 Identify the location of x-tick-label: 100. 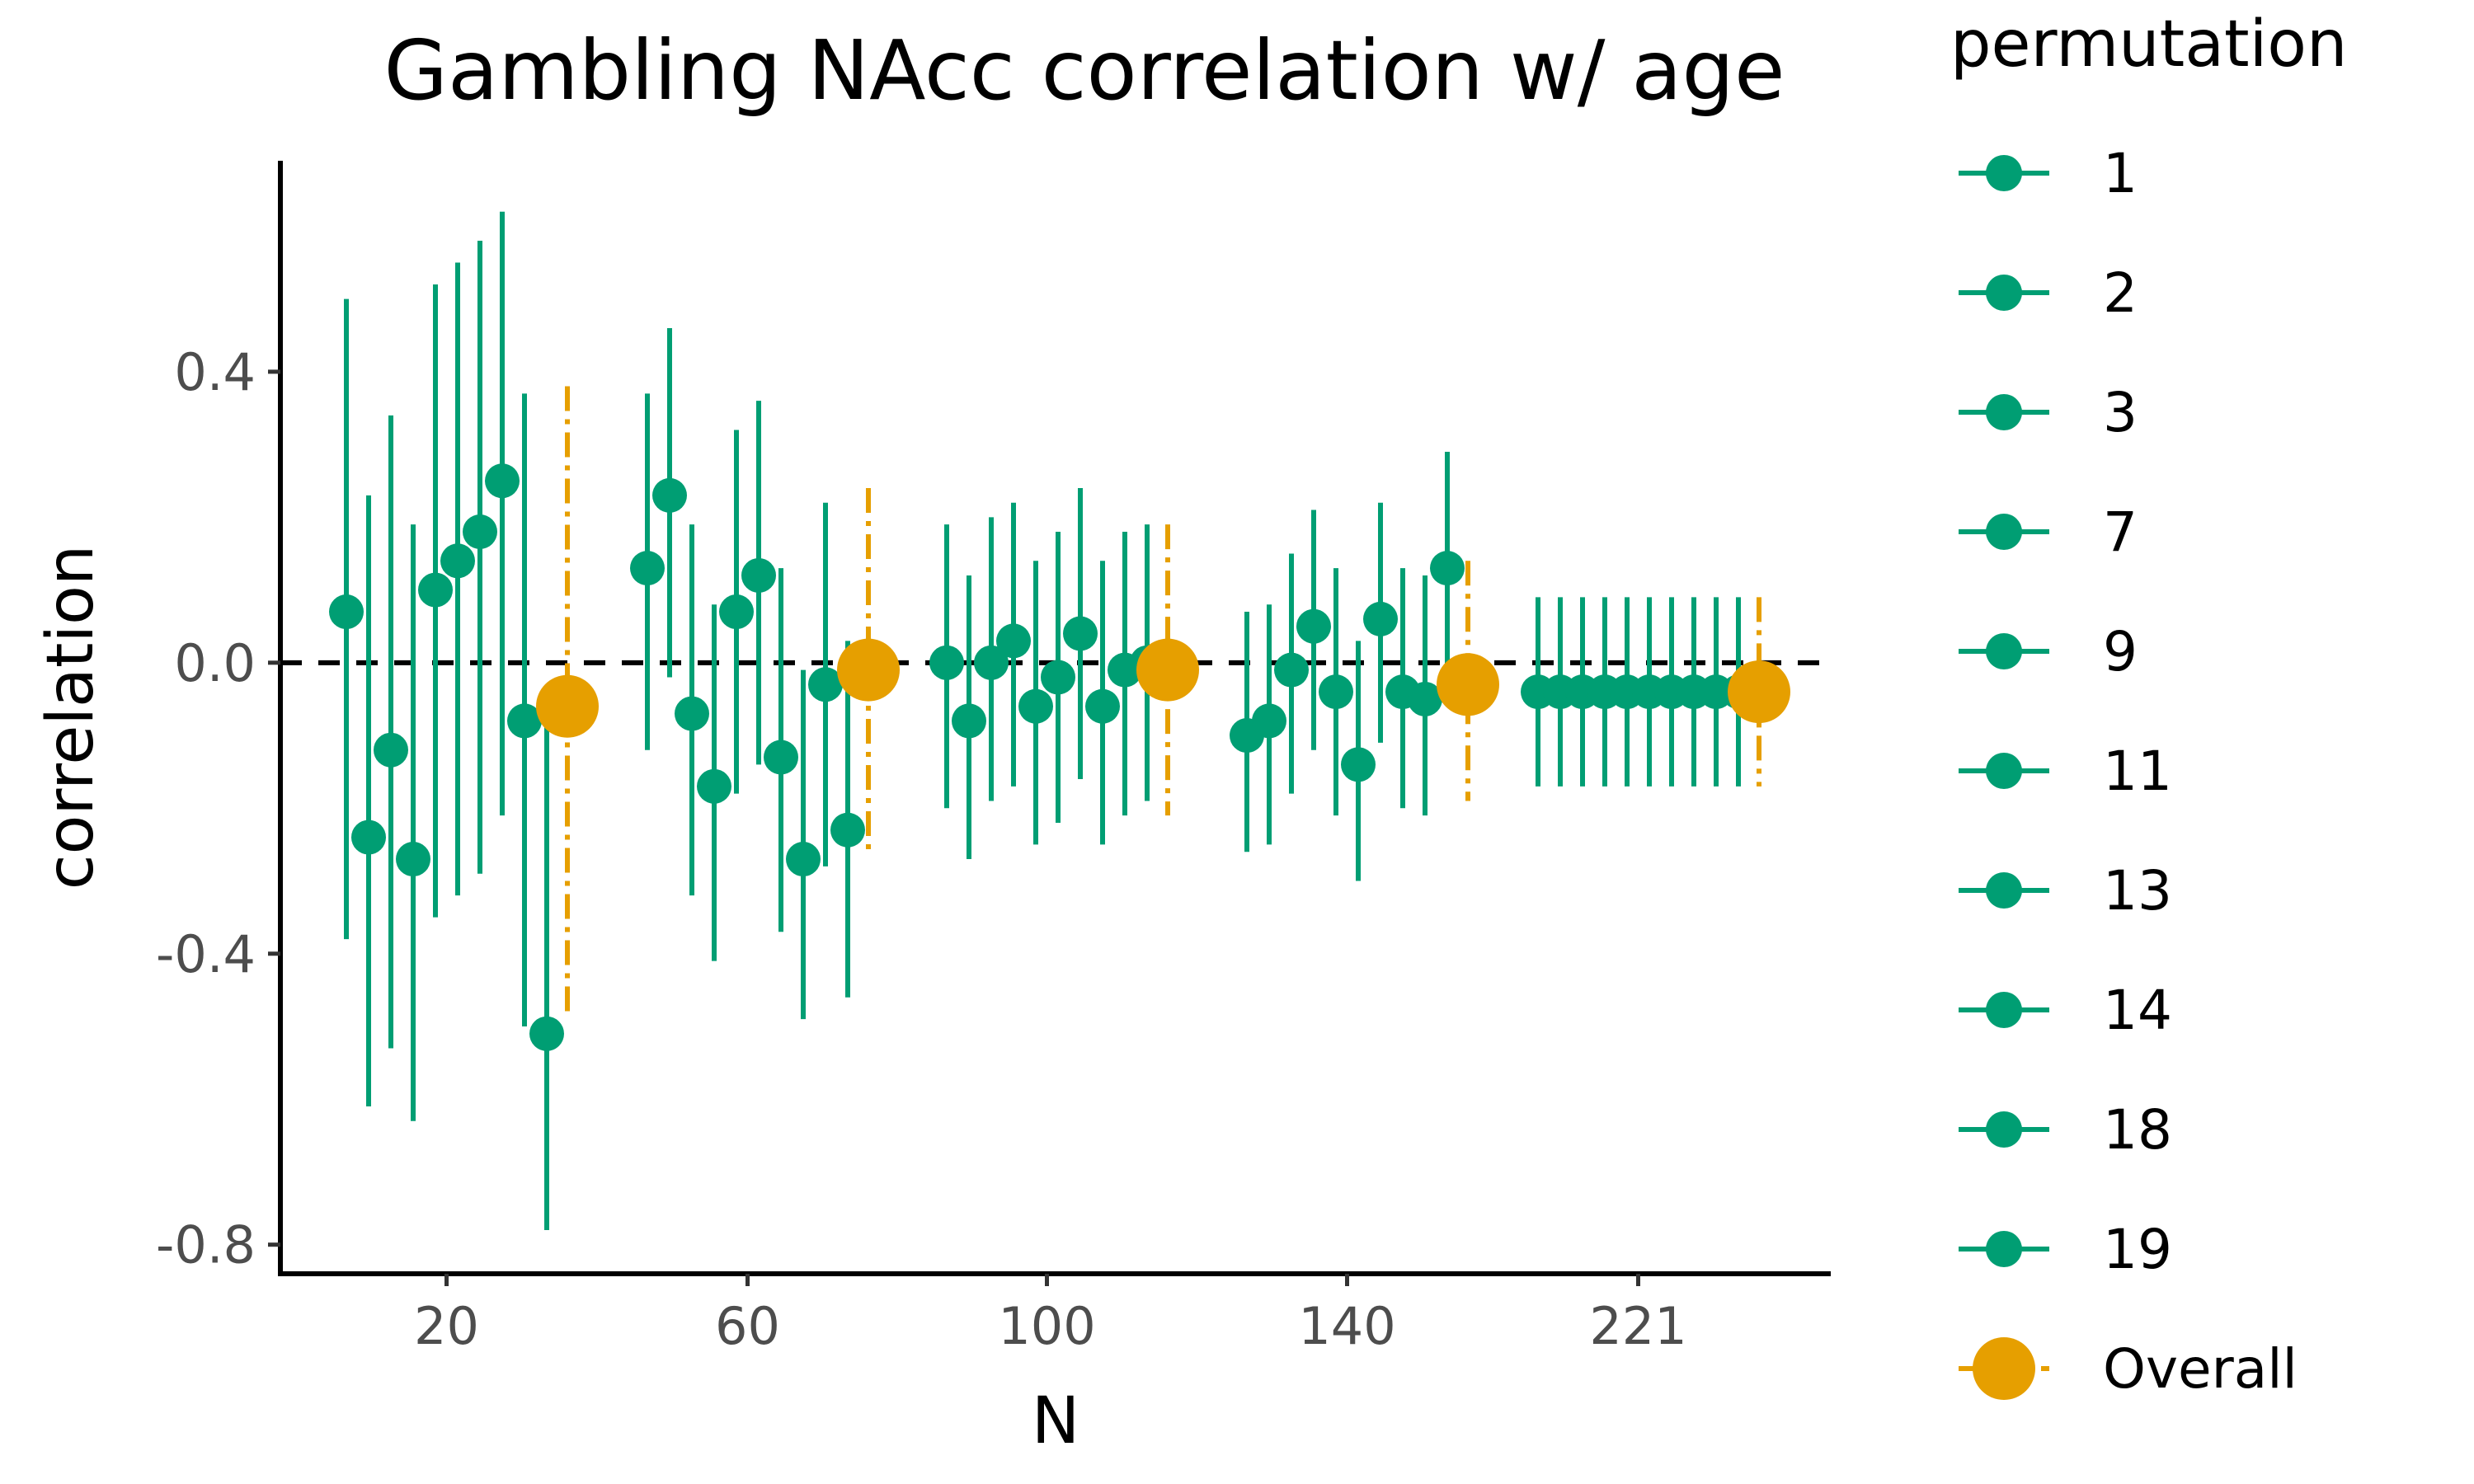
(1046, 1326).